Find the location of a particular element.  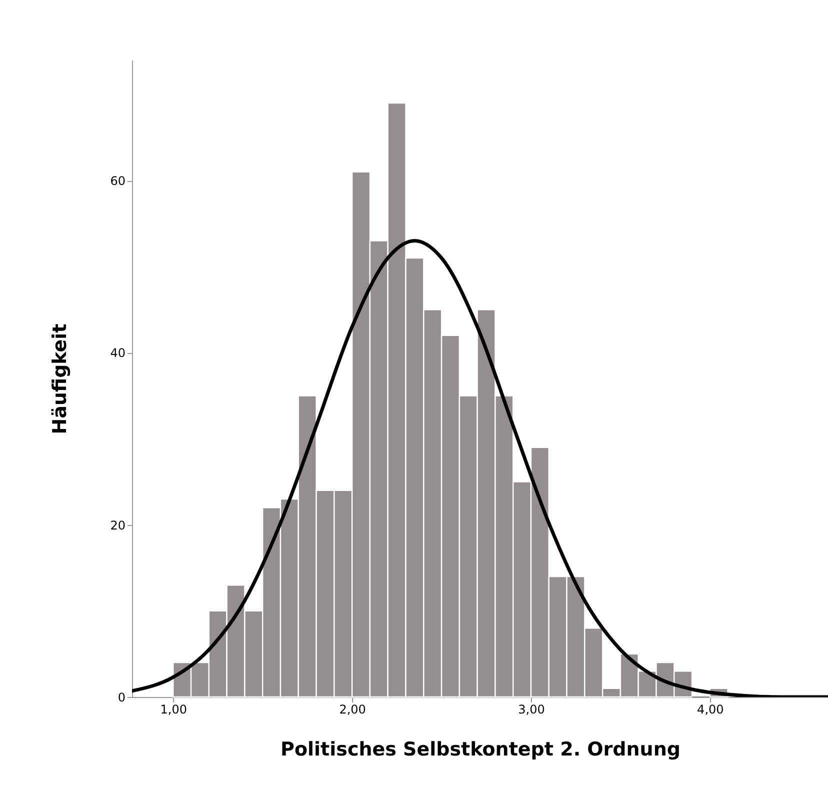

y-tick-label: 0 is located at coordinates (122, 697).